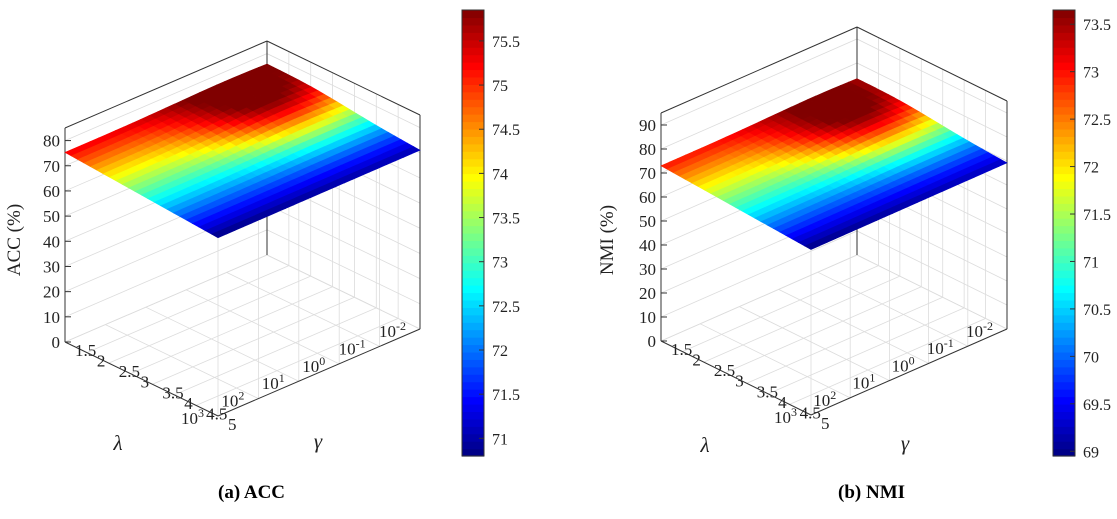 This screenshot has width=1117, height=519. Describe the element at coordinates (834, 164) in the screenshot. I see `surface` at that location.